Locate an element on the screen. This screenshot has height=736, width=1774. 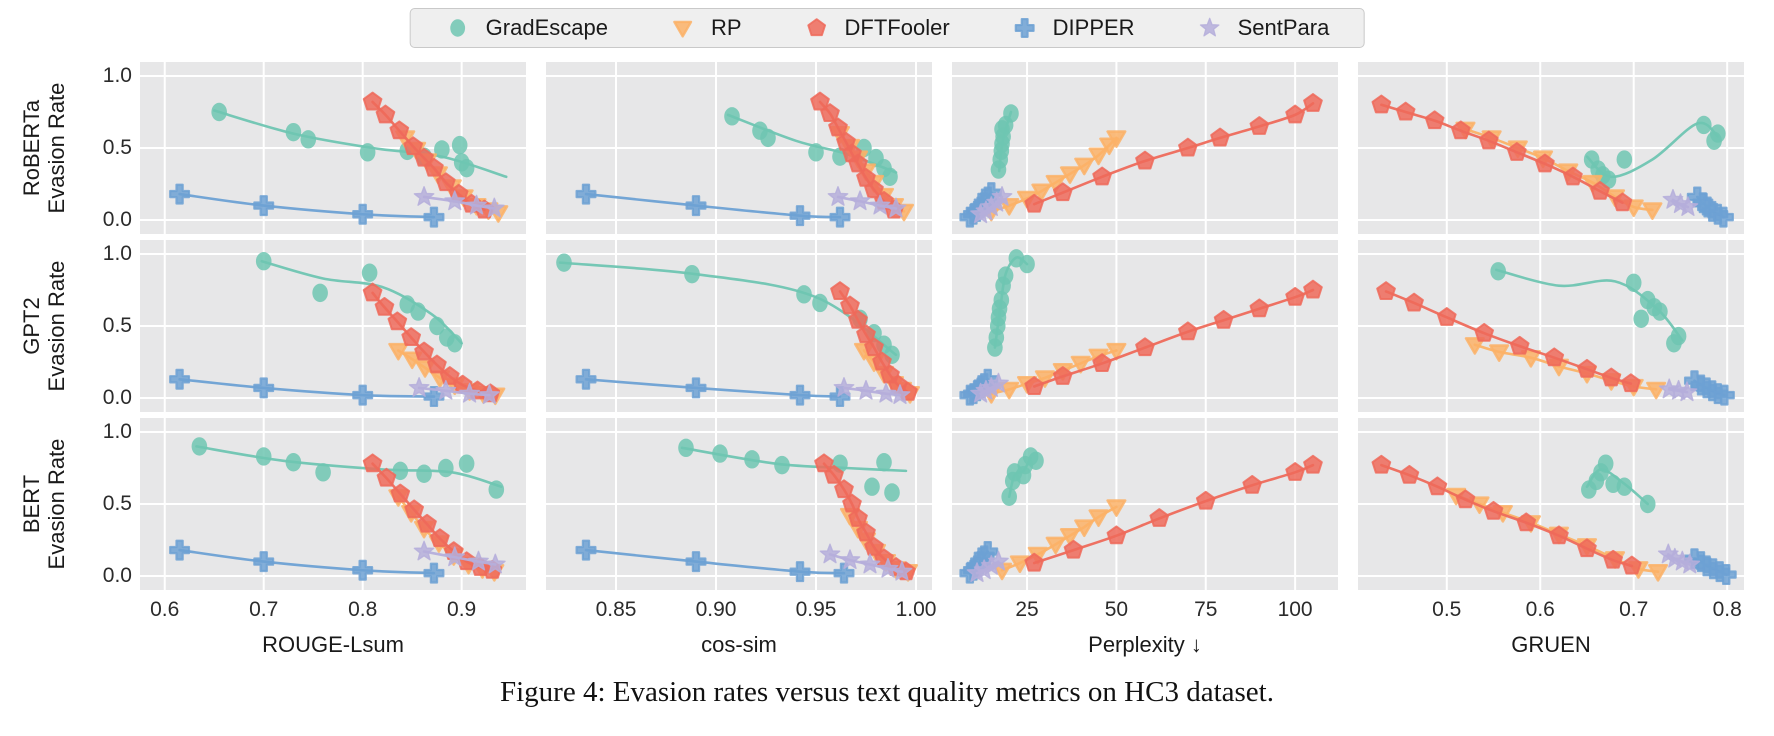
legend-label: DIPPER is located at coordinates (1093, 27).